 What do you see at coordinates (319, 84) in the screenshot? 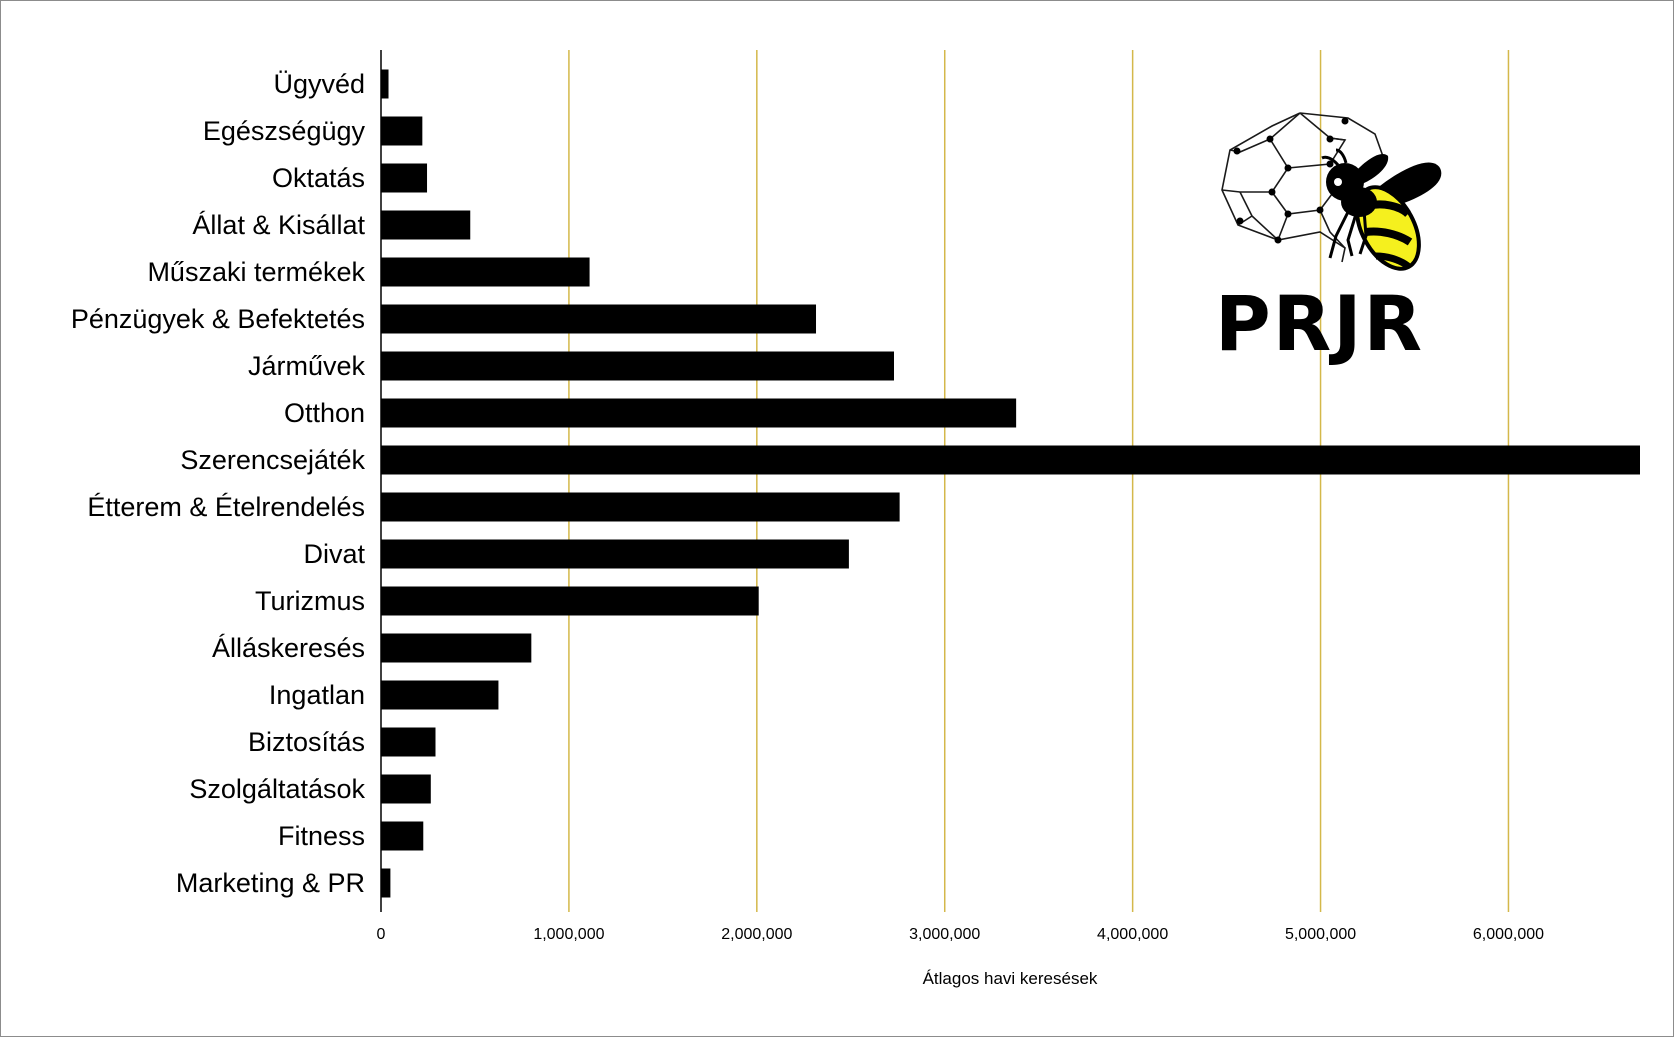
I see `category-label: Ügyvéd` at bounding box center [319, 84].